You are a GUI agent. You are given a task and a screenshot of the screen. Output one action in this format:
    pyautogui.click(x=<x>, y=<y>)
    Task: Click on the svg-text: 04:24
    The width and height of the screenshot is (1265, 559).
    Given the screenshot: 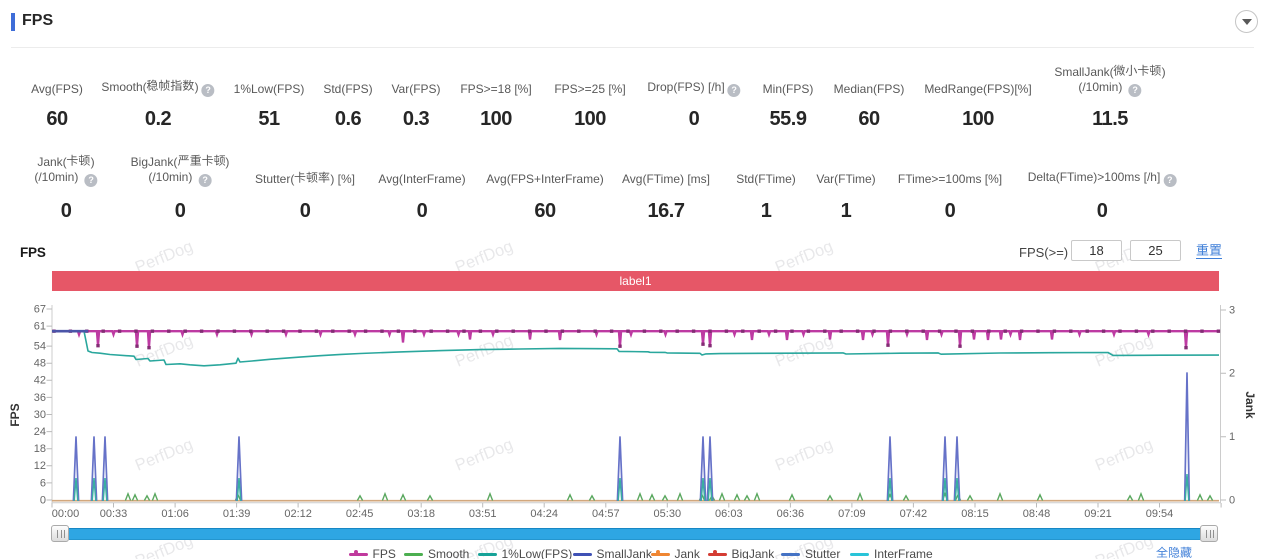 What is the action you would take?
    pyautogui.click(x=544, y=514)
    